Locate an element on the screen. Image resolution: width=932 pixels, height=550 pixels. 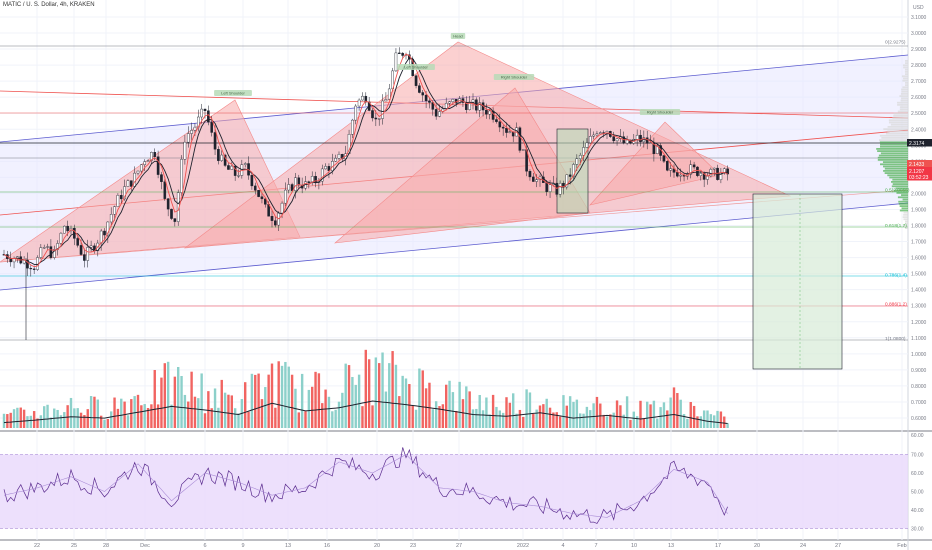
fib-level-label: 0.618(1.7) is located at coordinates (896, 226).